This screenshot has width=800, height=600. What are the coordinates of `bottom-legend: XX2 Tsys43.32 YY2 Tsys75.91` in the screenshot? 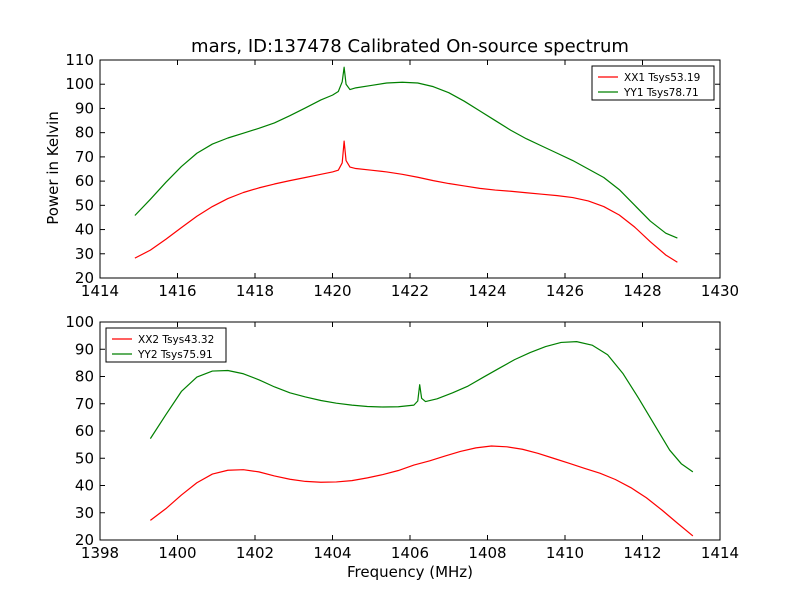 It's located at (166, 345).